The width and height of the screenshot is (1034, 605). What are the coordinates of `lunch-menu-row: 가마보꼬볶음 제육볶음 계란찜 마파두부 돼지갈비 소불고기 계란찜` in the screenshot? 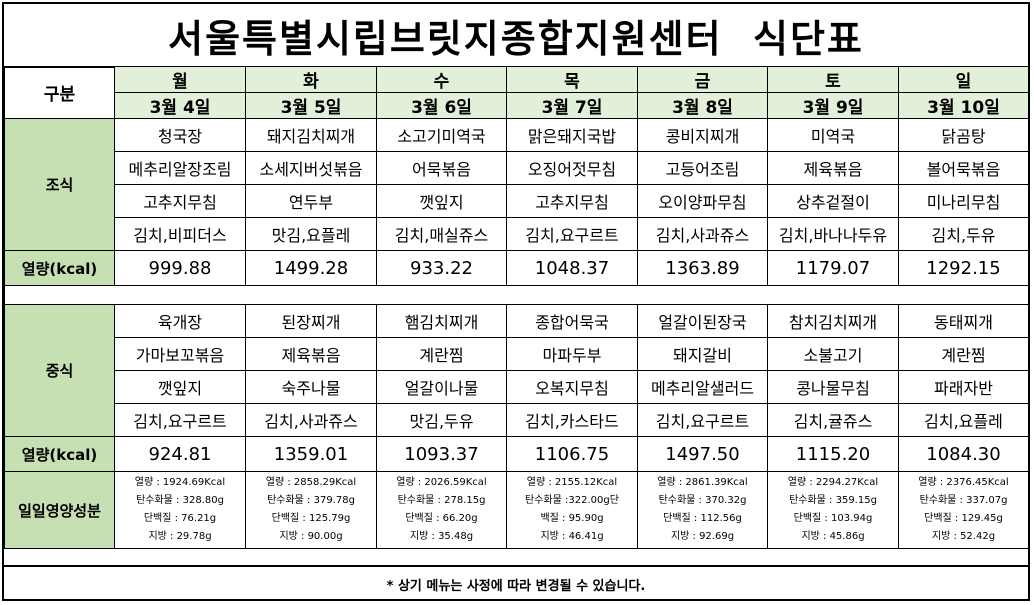 It's located at (517, 354).